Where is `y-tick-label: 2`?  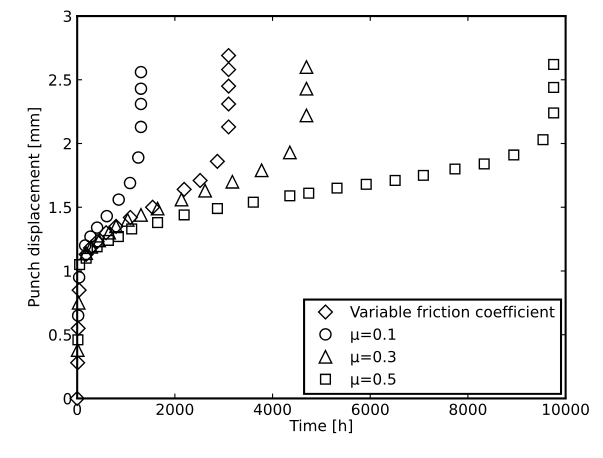
y-tick-label: 2 is located at coordinates (67, 144).